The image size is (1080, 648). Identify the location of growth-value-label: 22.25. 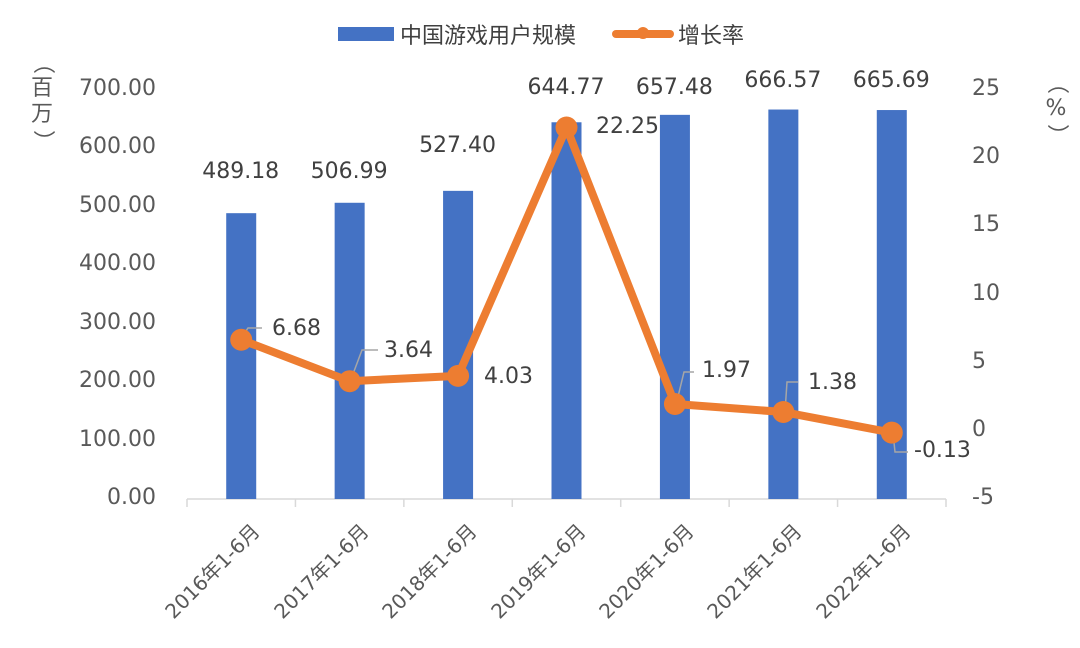
(627, 126).